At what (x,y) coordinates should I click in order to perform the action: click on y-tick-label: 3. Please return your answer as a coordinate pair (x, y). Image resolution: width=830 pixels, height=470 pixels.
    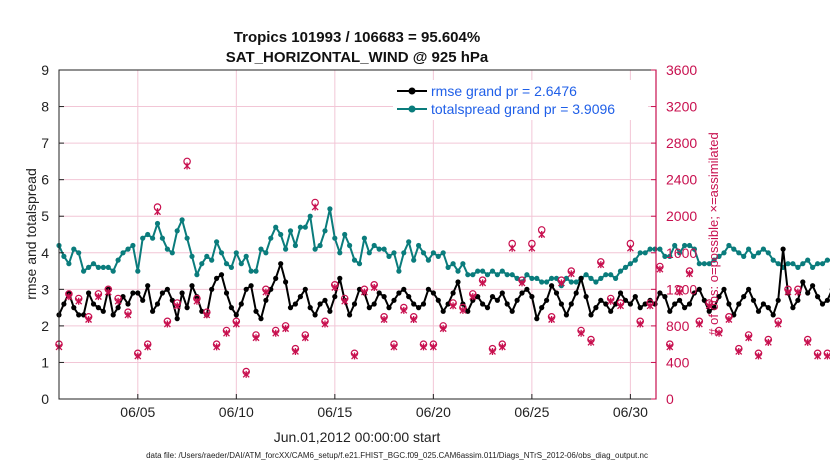
    Looking at the image, I should click on (45, 289).